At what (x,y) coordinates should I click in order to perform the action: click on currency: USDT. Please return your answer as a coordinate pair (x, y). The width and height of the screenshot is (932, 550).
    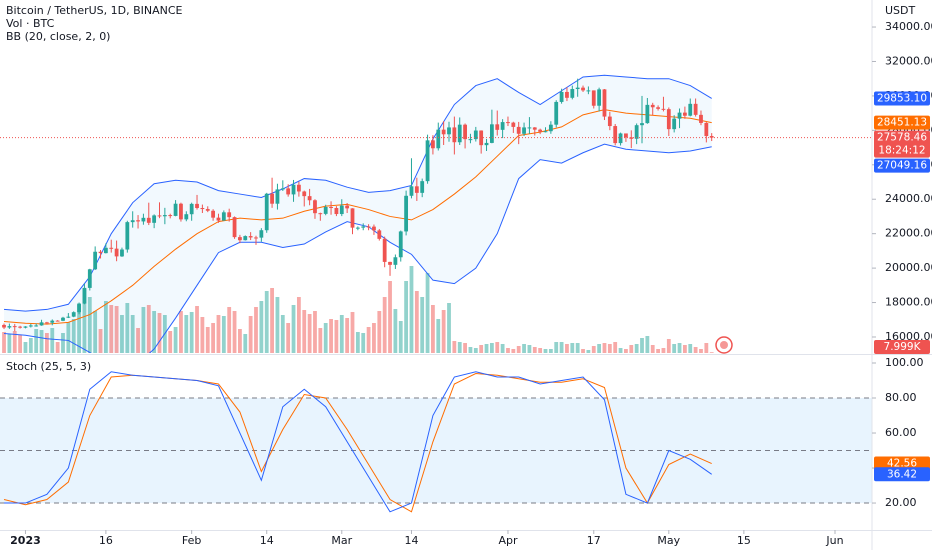
    Looking at the image, I should click on (900, 10).